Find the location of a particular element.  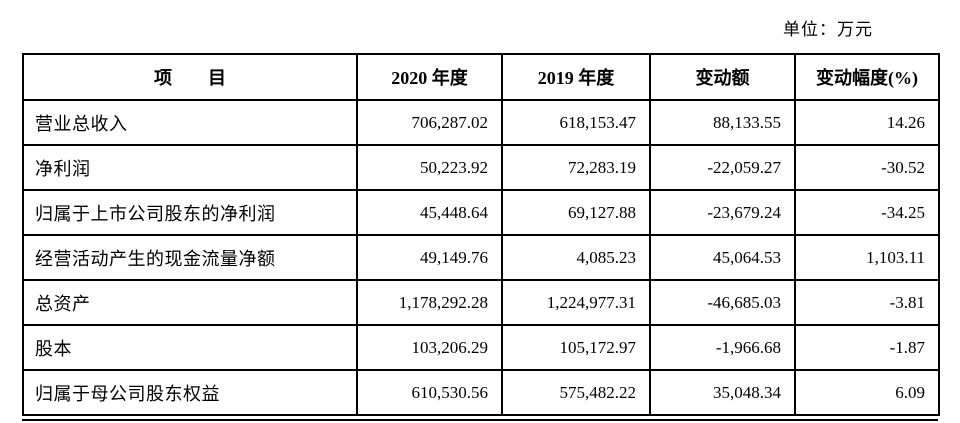

cell-change-pct: 1,103.11 is located at coordinates (867, 257).